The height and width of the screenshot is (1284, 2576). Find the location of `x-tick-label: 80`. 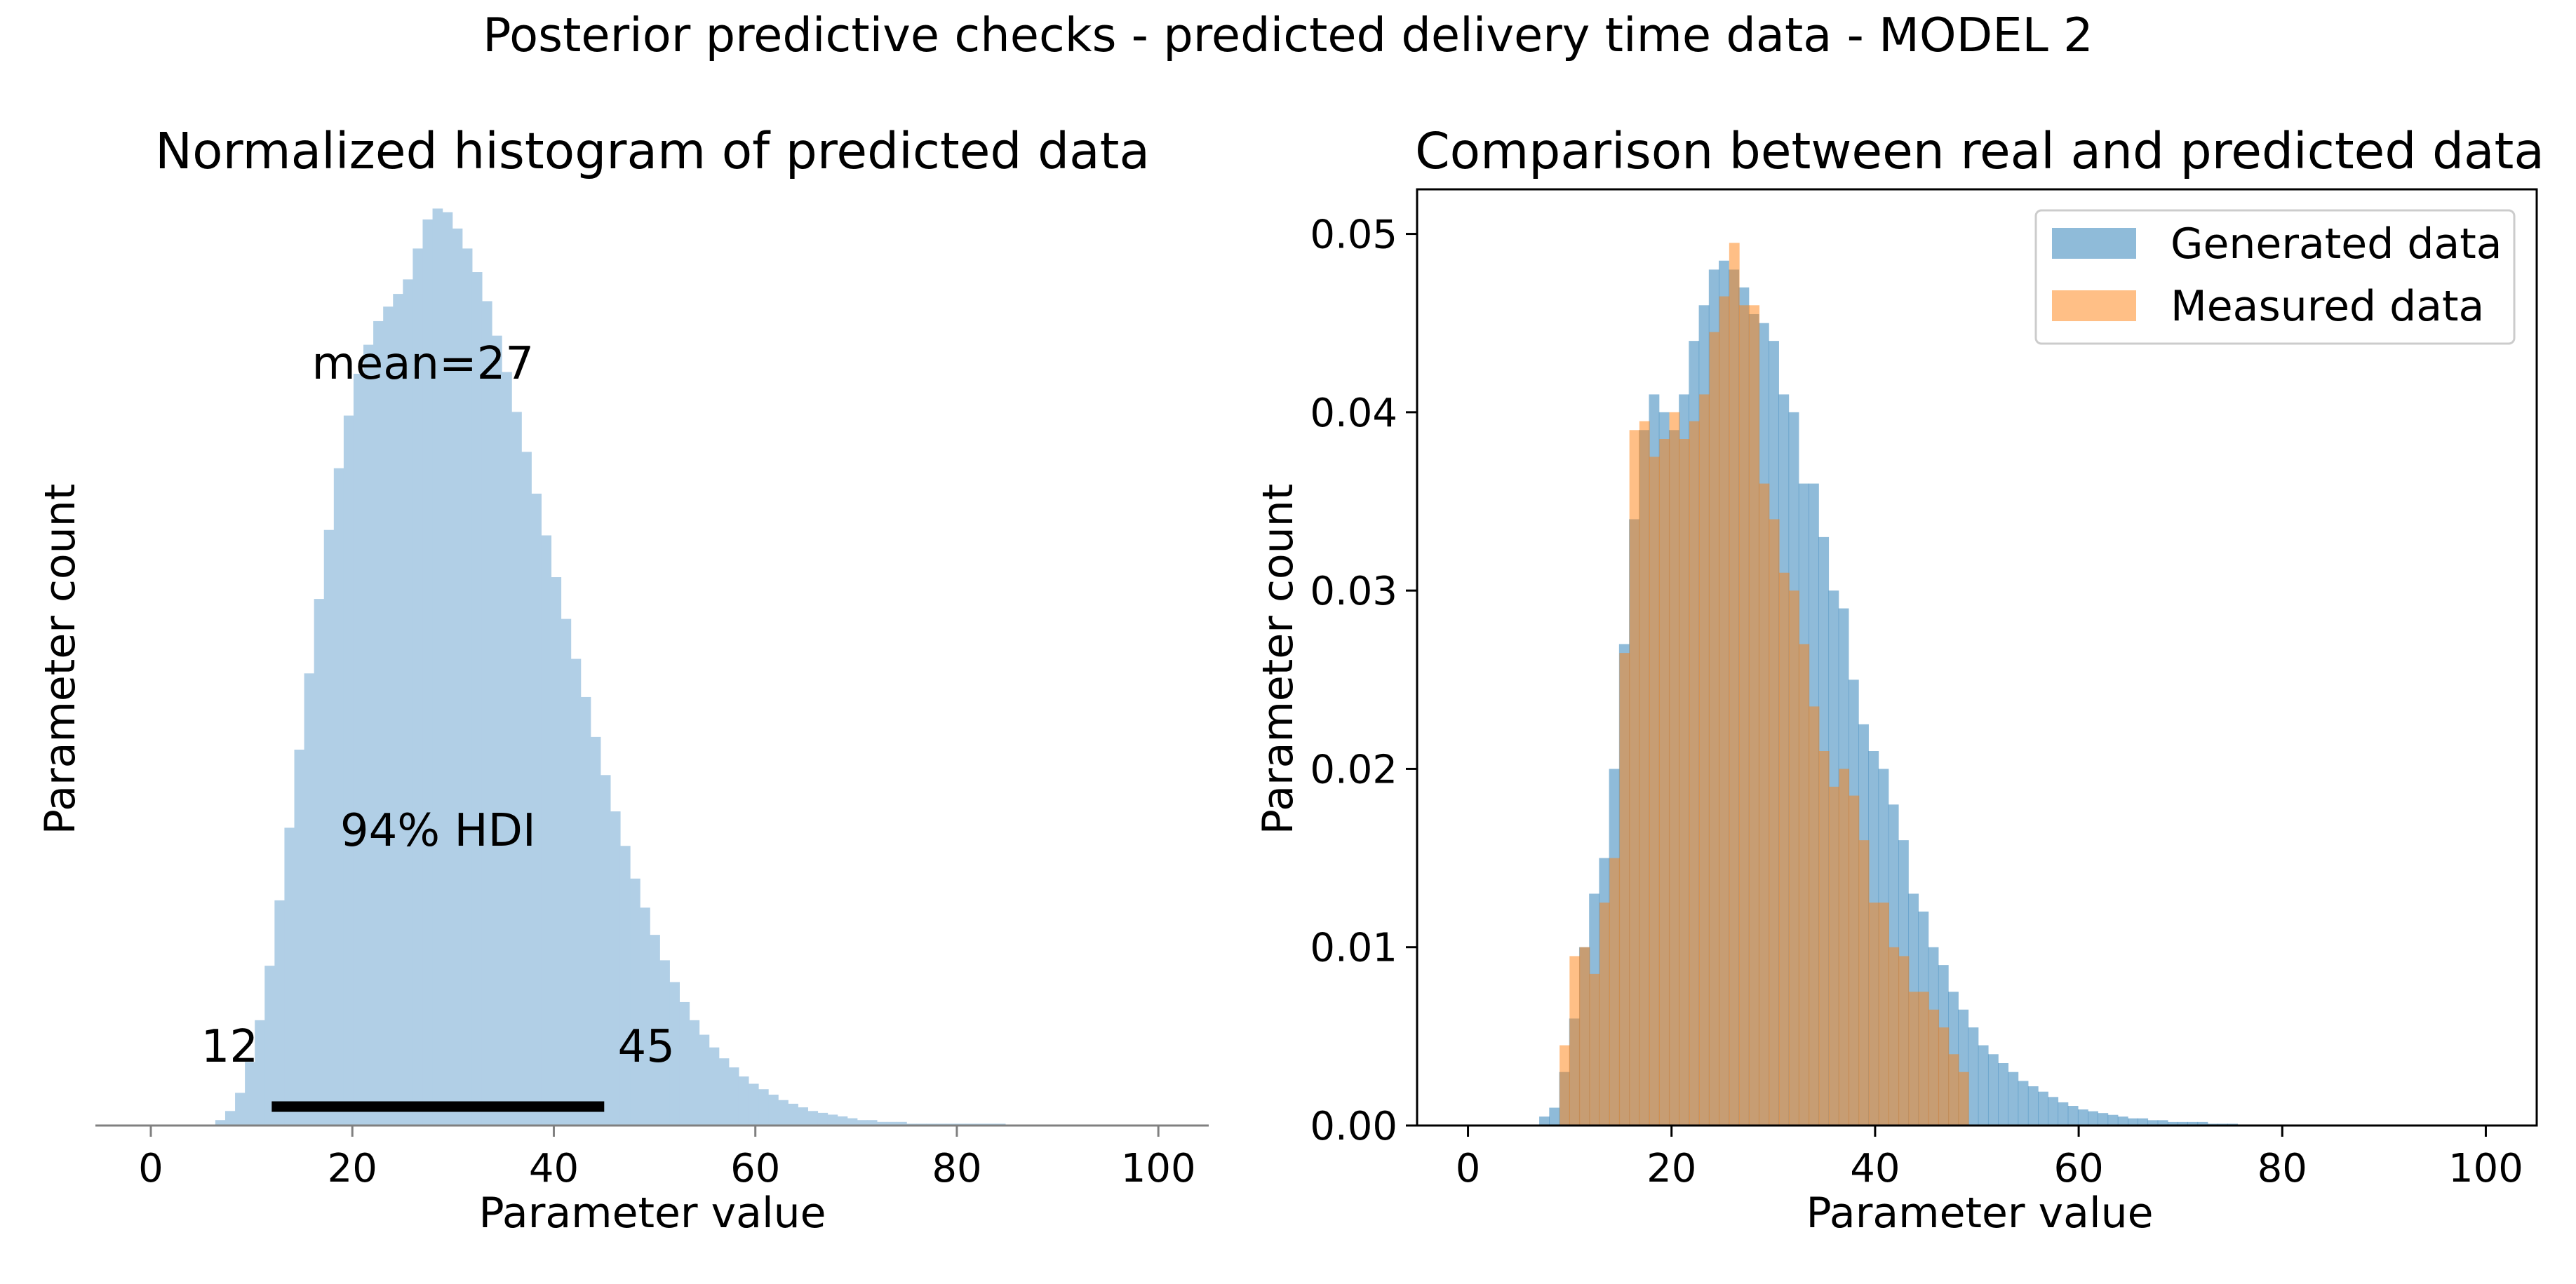

x-tick-label: 80 is located at coordinates (956, 1168).